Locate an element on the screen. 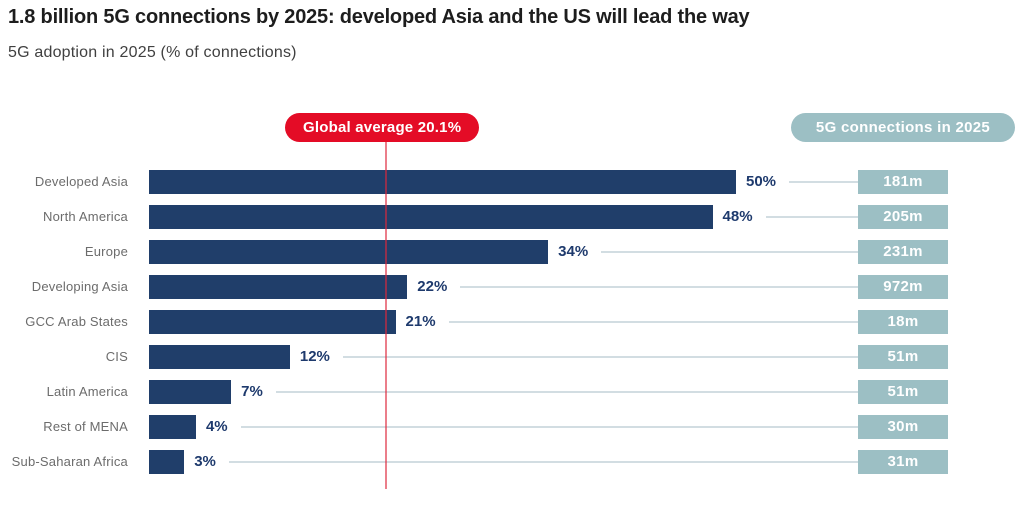 The width and height of the screenshot is (1024, 512). chart-row: Developing Asia 22% 972m is located at coordinates (512, 286).